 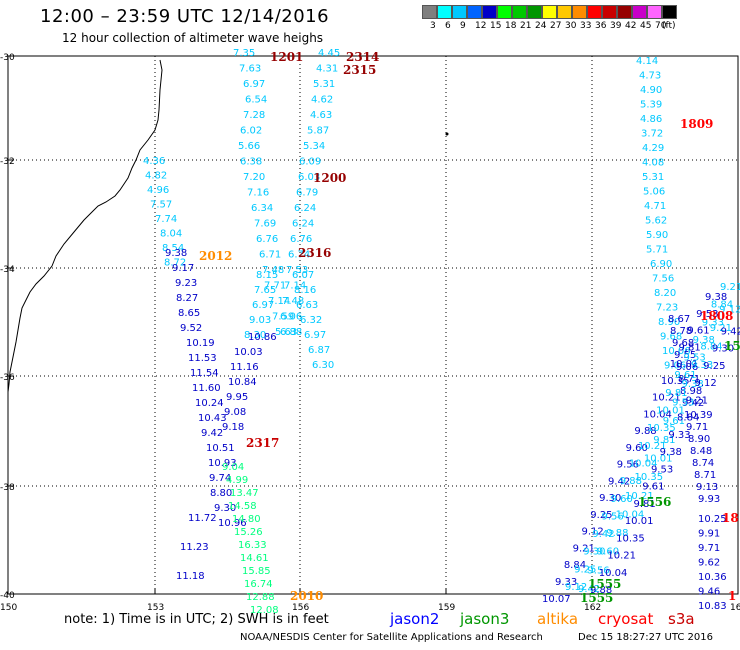 I want to click on track-value: 9.68, so click(x=683, y=343).